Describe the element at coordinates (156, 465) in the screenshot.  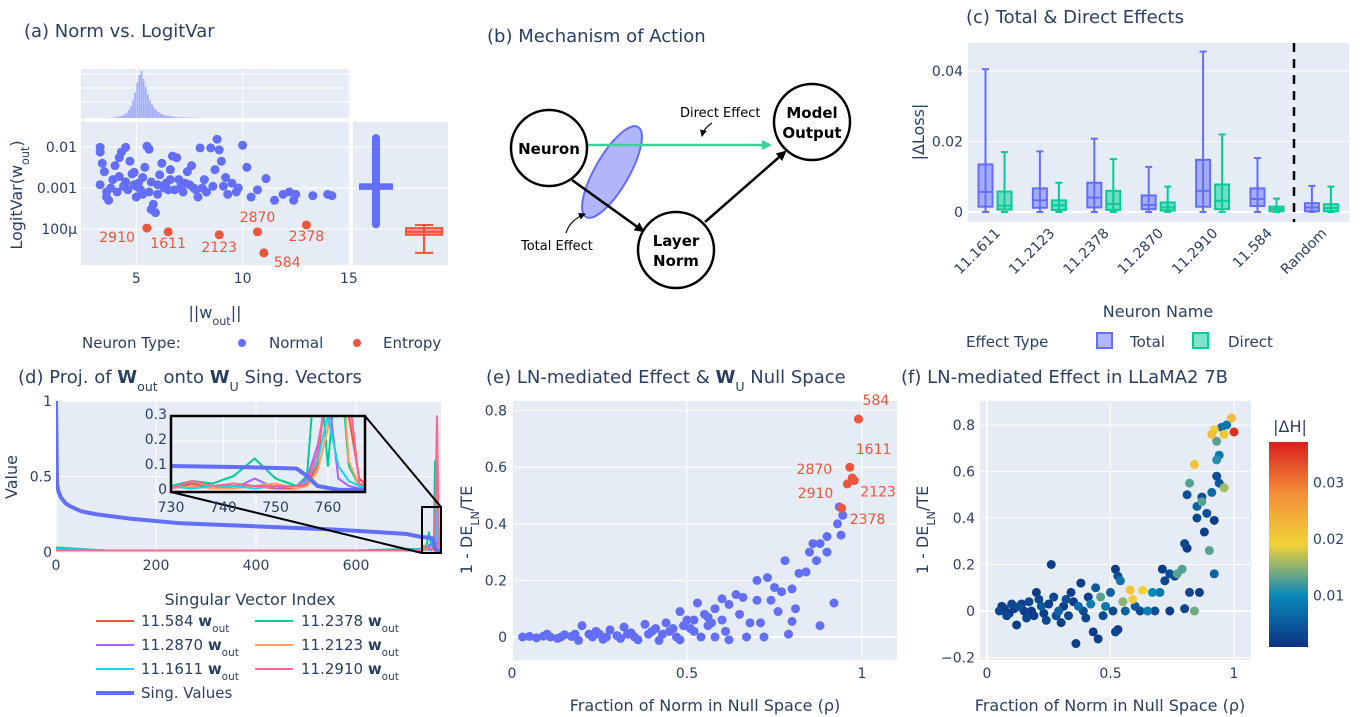
I see `inset-y-tick-label: 0.1` at that location.